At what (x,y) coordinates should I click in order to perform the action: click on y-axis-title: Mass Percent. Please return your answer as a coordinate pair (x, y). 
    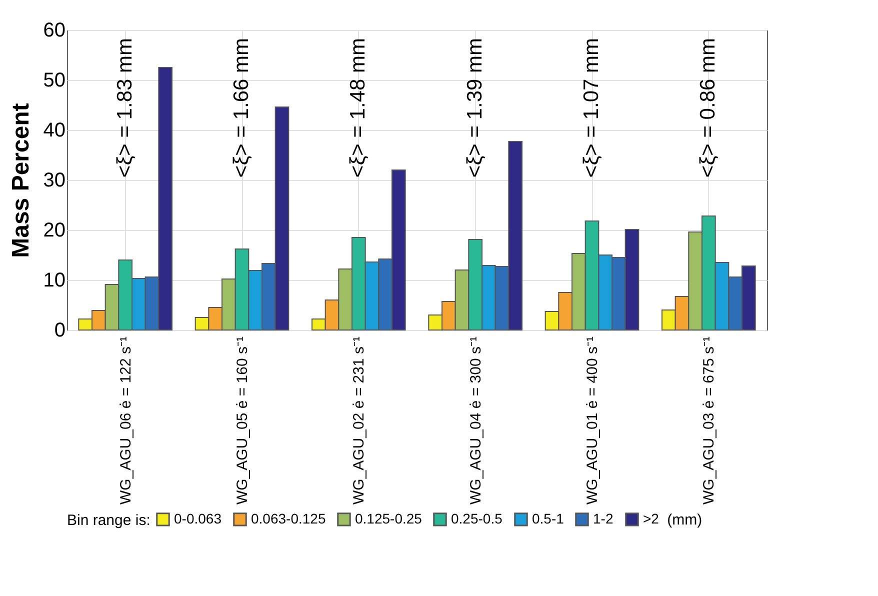
    Looking at the image, I should click on (20, 180).